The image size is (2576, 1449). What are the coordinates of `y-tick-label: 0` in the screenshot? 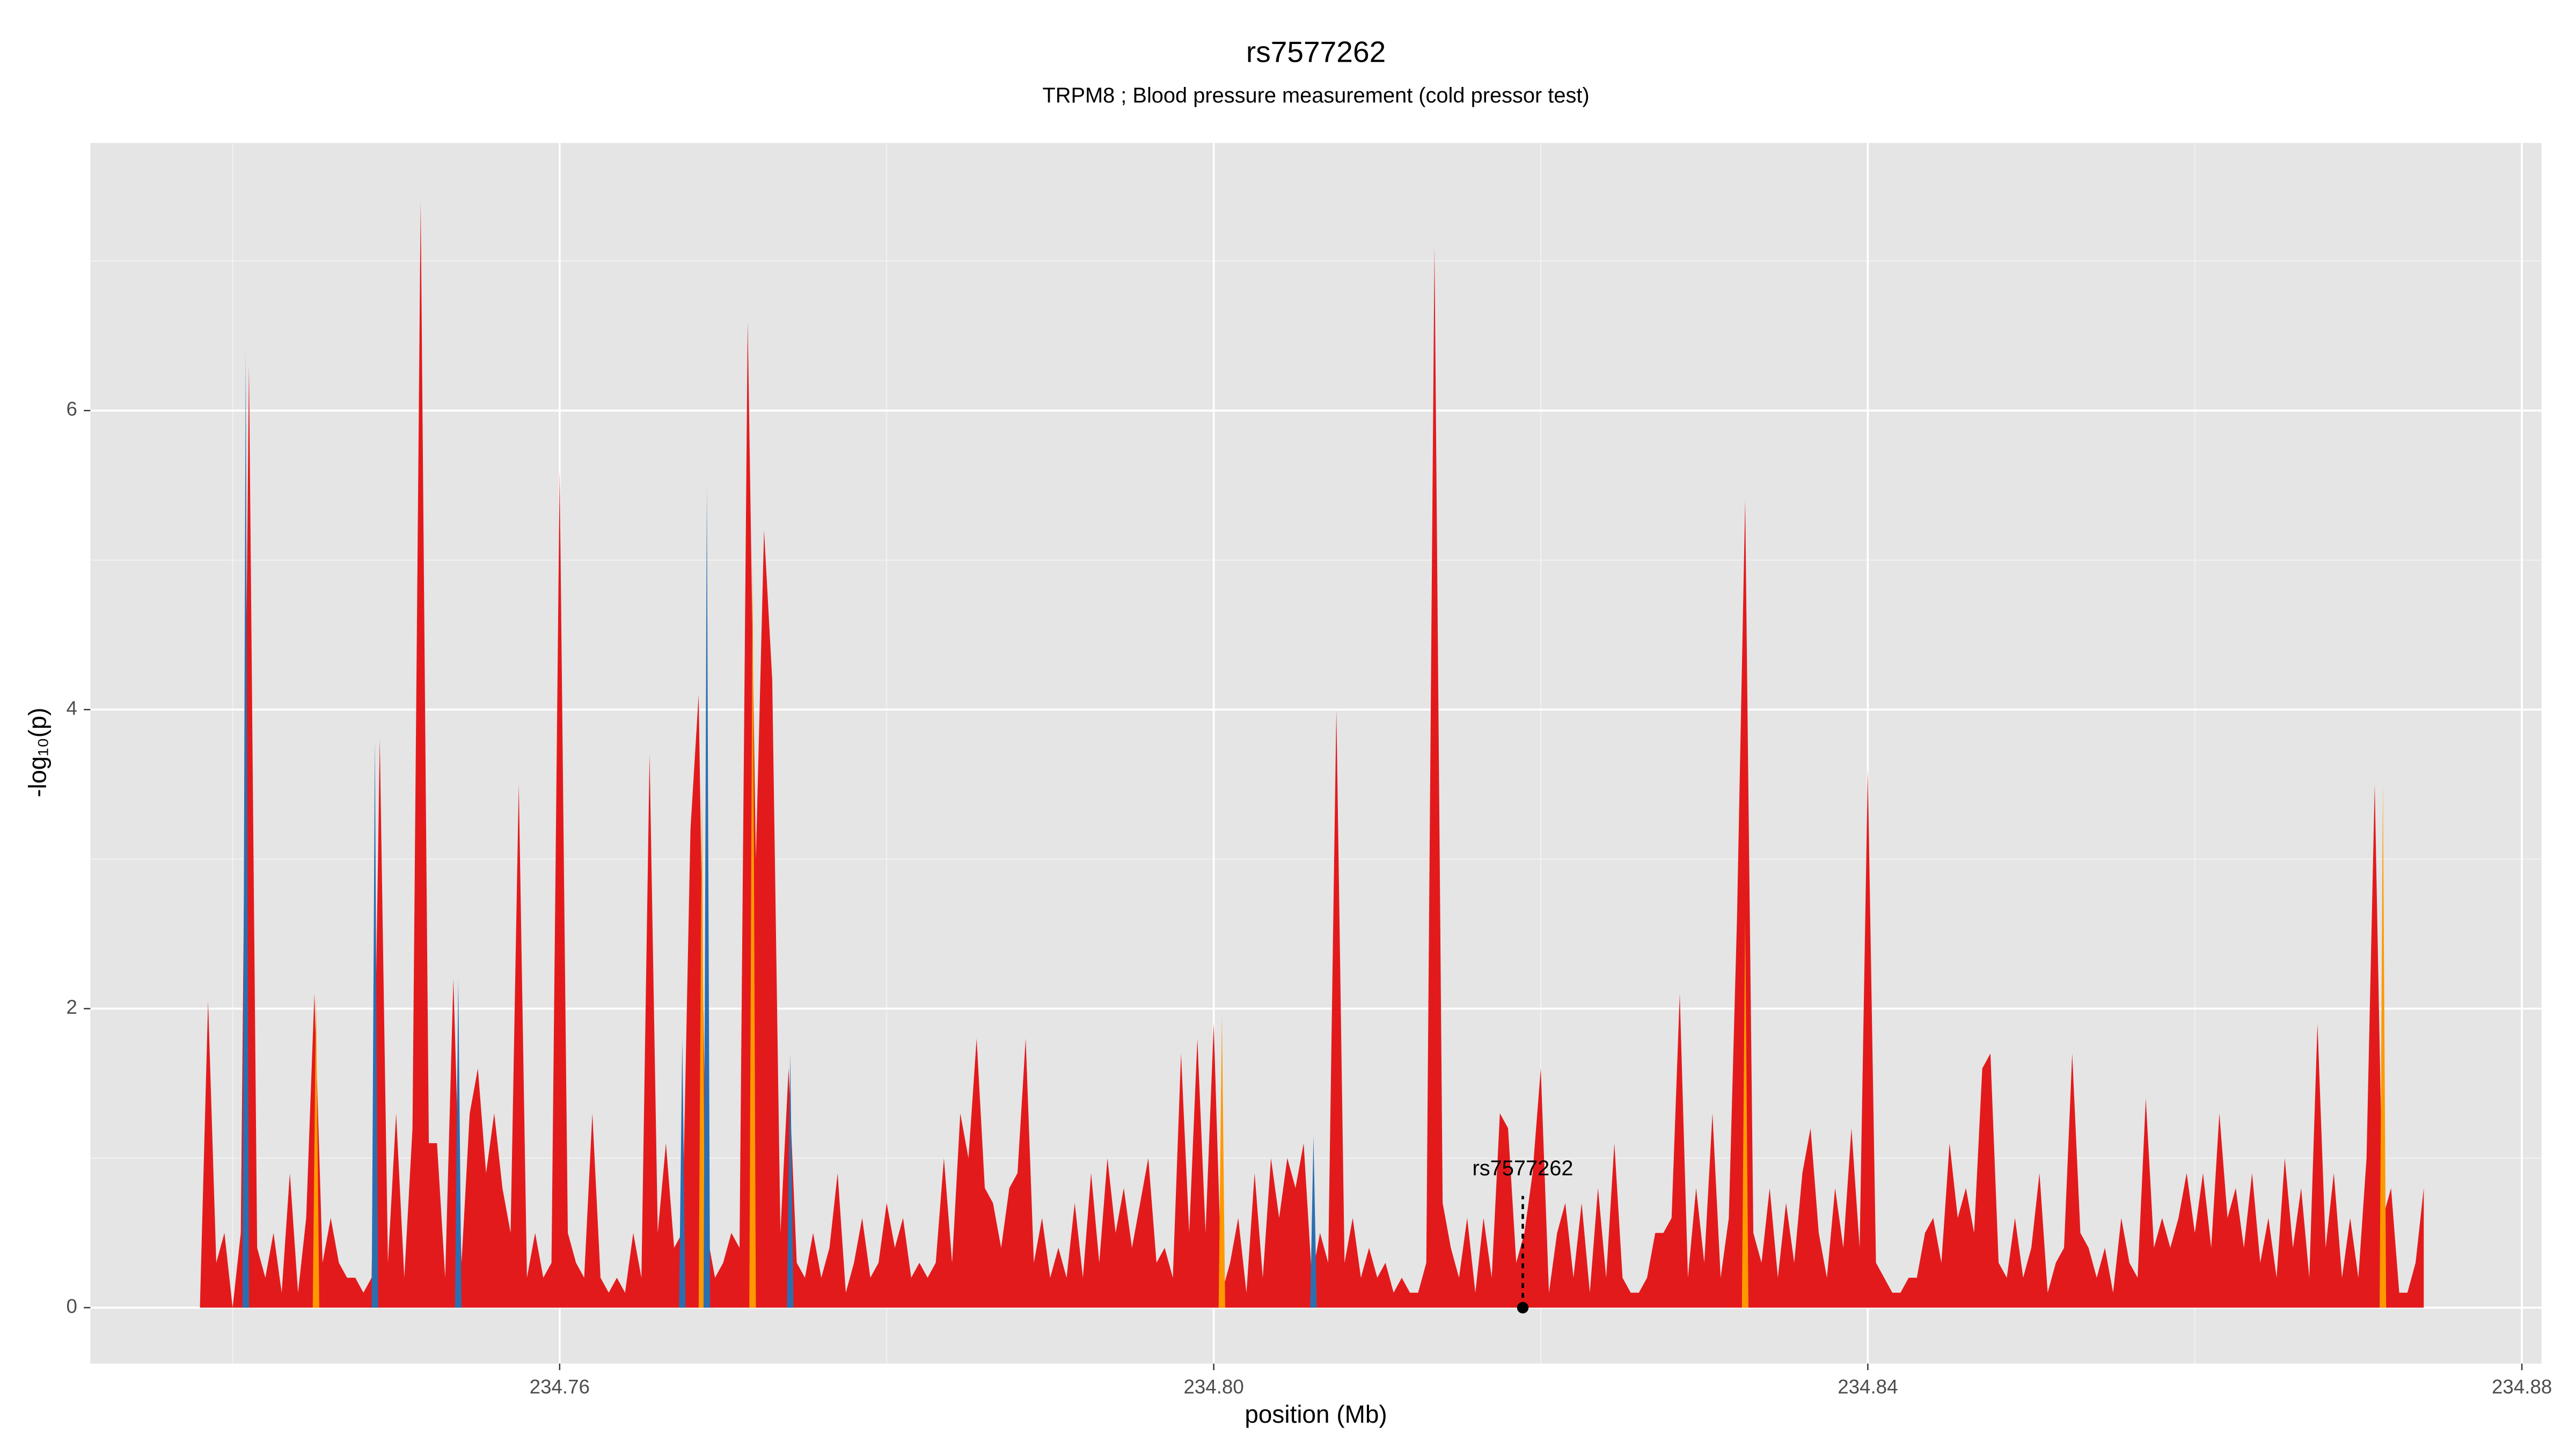 It's located at (71, 1306).